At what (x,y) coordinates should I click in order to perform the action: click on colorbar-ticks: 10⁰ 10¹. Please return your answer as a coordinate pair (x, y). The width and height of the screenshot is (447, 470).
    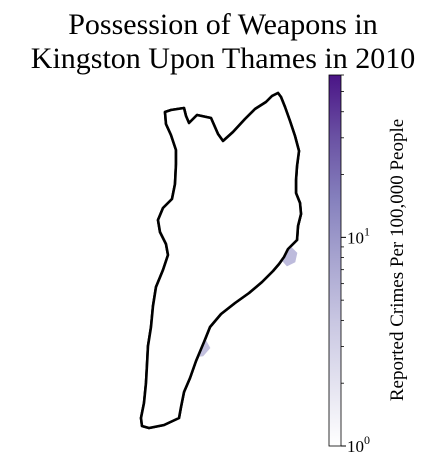
    Looking at the image, I should click on (355, 265).